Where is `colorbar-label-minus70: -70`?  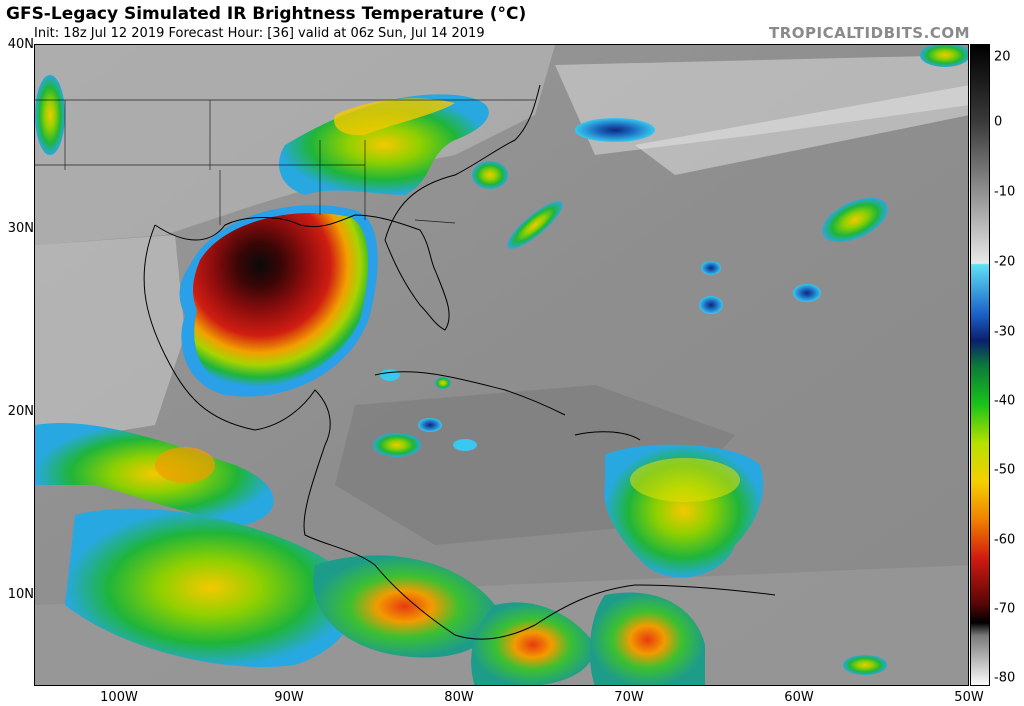 colorbar-label-minus70: -70 is located at coordinates (1005, 609).